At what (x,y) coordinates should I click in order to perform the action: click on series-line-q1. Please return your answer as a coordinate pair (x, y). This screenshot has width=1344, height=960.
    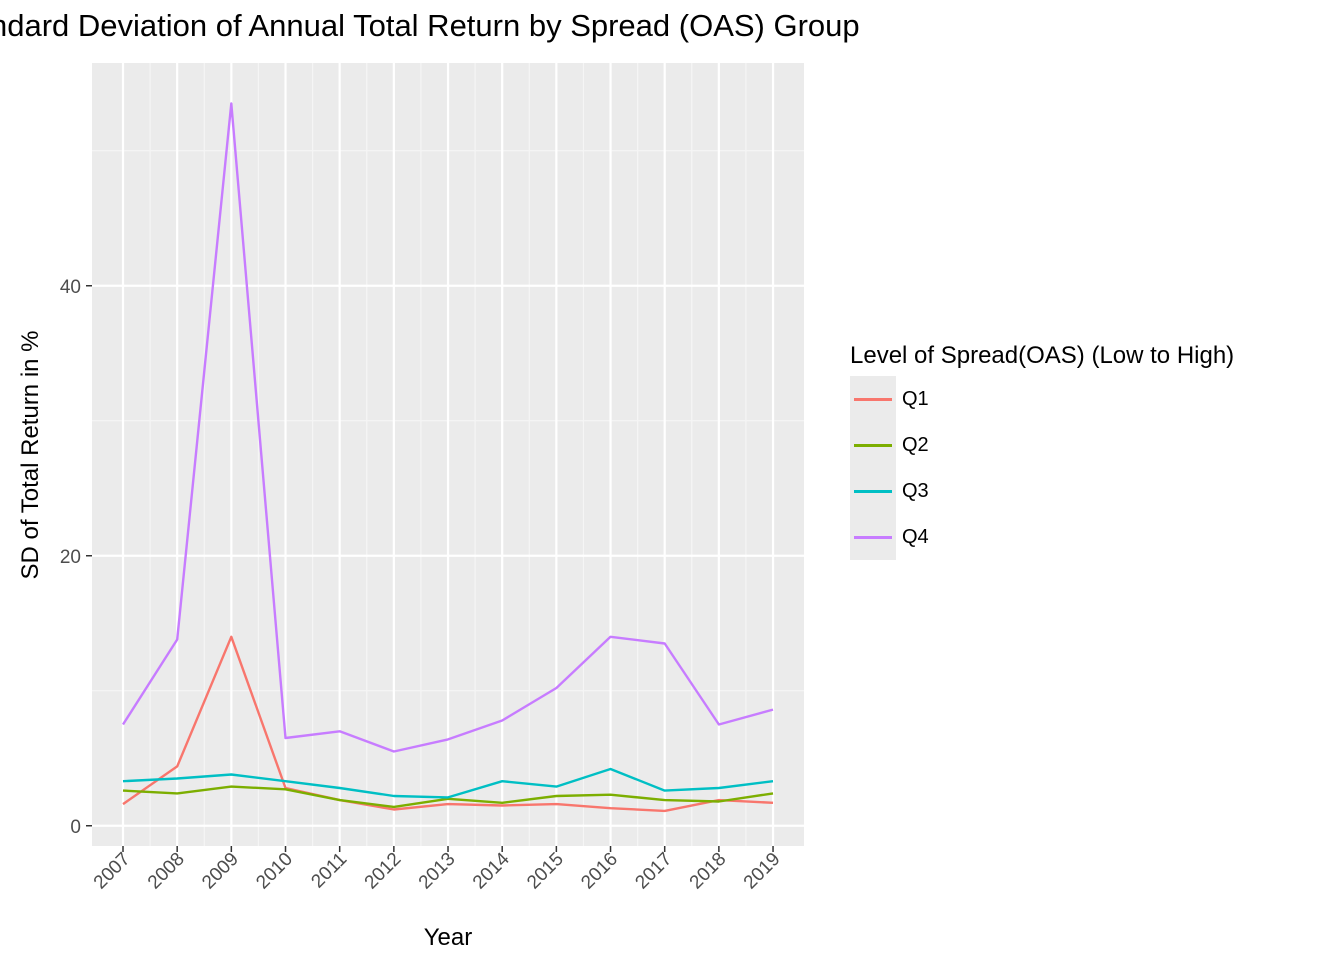
    Looking at the image, I should click on (448, 724).